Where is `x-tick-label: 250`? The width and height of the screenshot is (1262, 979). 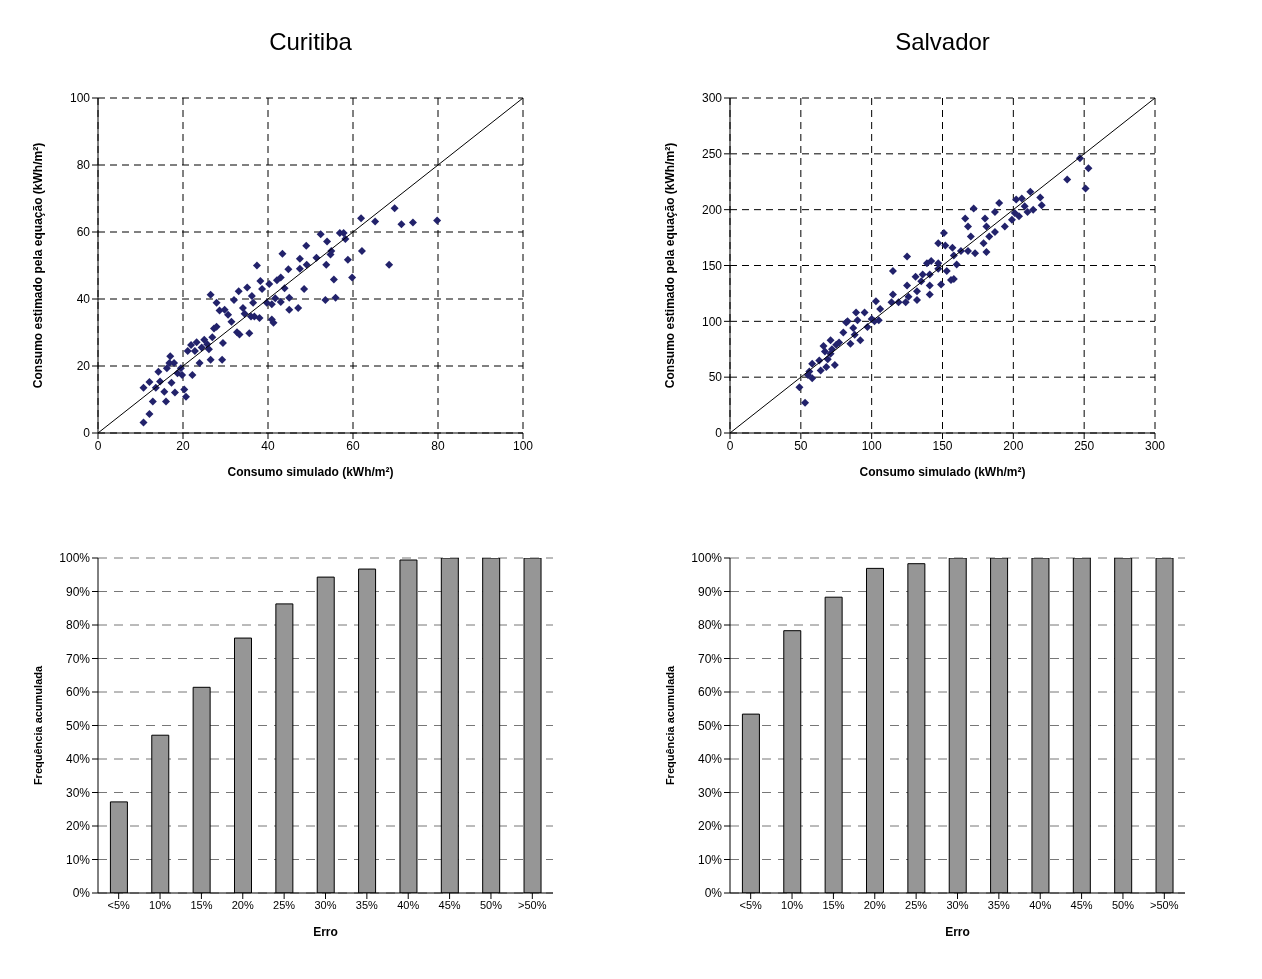 x-tick-label: 250 is located at coordinates (1084, 445).